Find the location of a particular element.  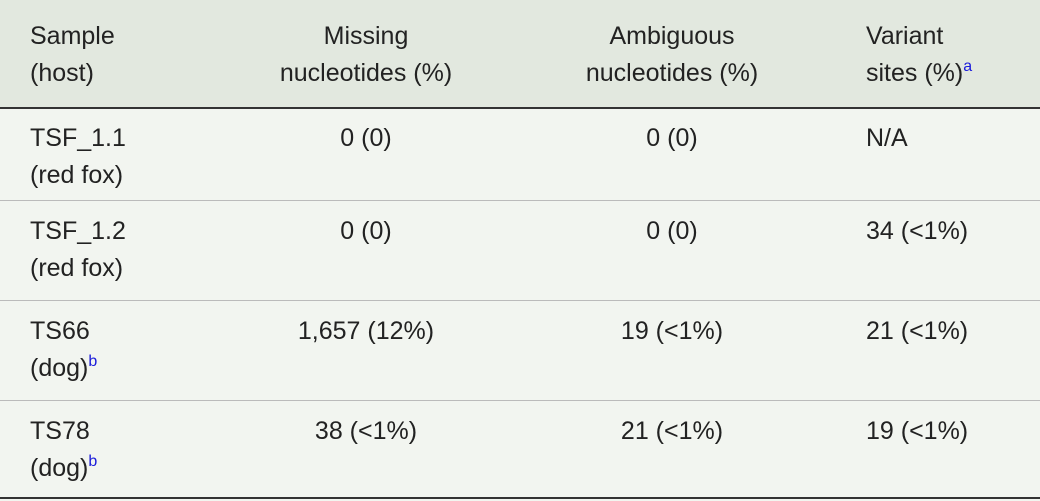

ambiguous-cell: 21 (<1%) is located at coordinates (672, 431).